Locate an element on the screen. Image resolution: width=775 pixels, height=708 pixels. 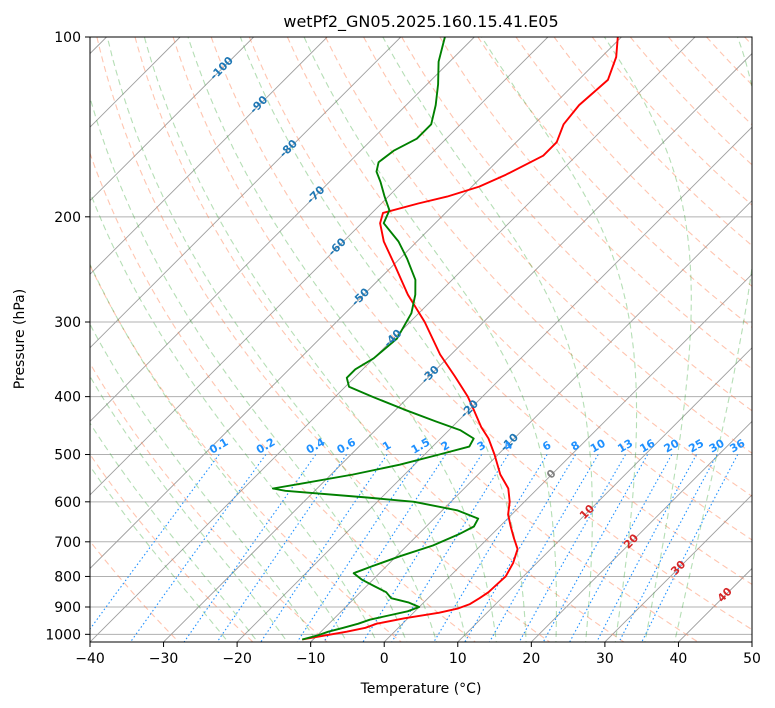
y-axis-title: Pressure (hPa) is located at coordinates (20, 339).